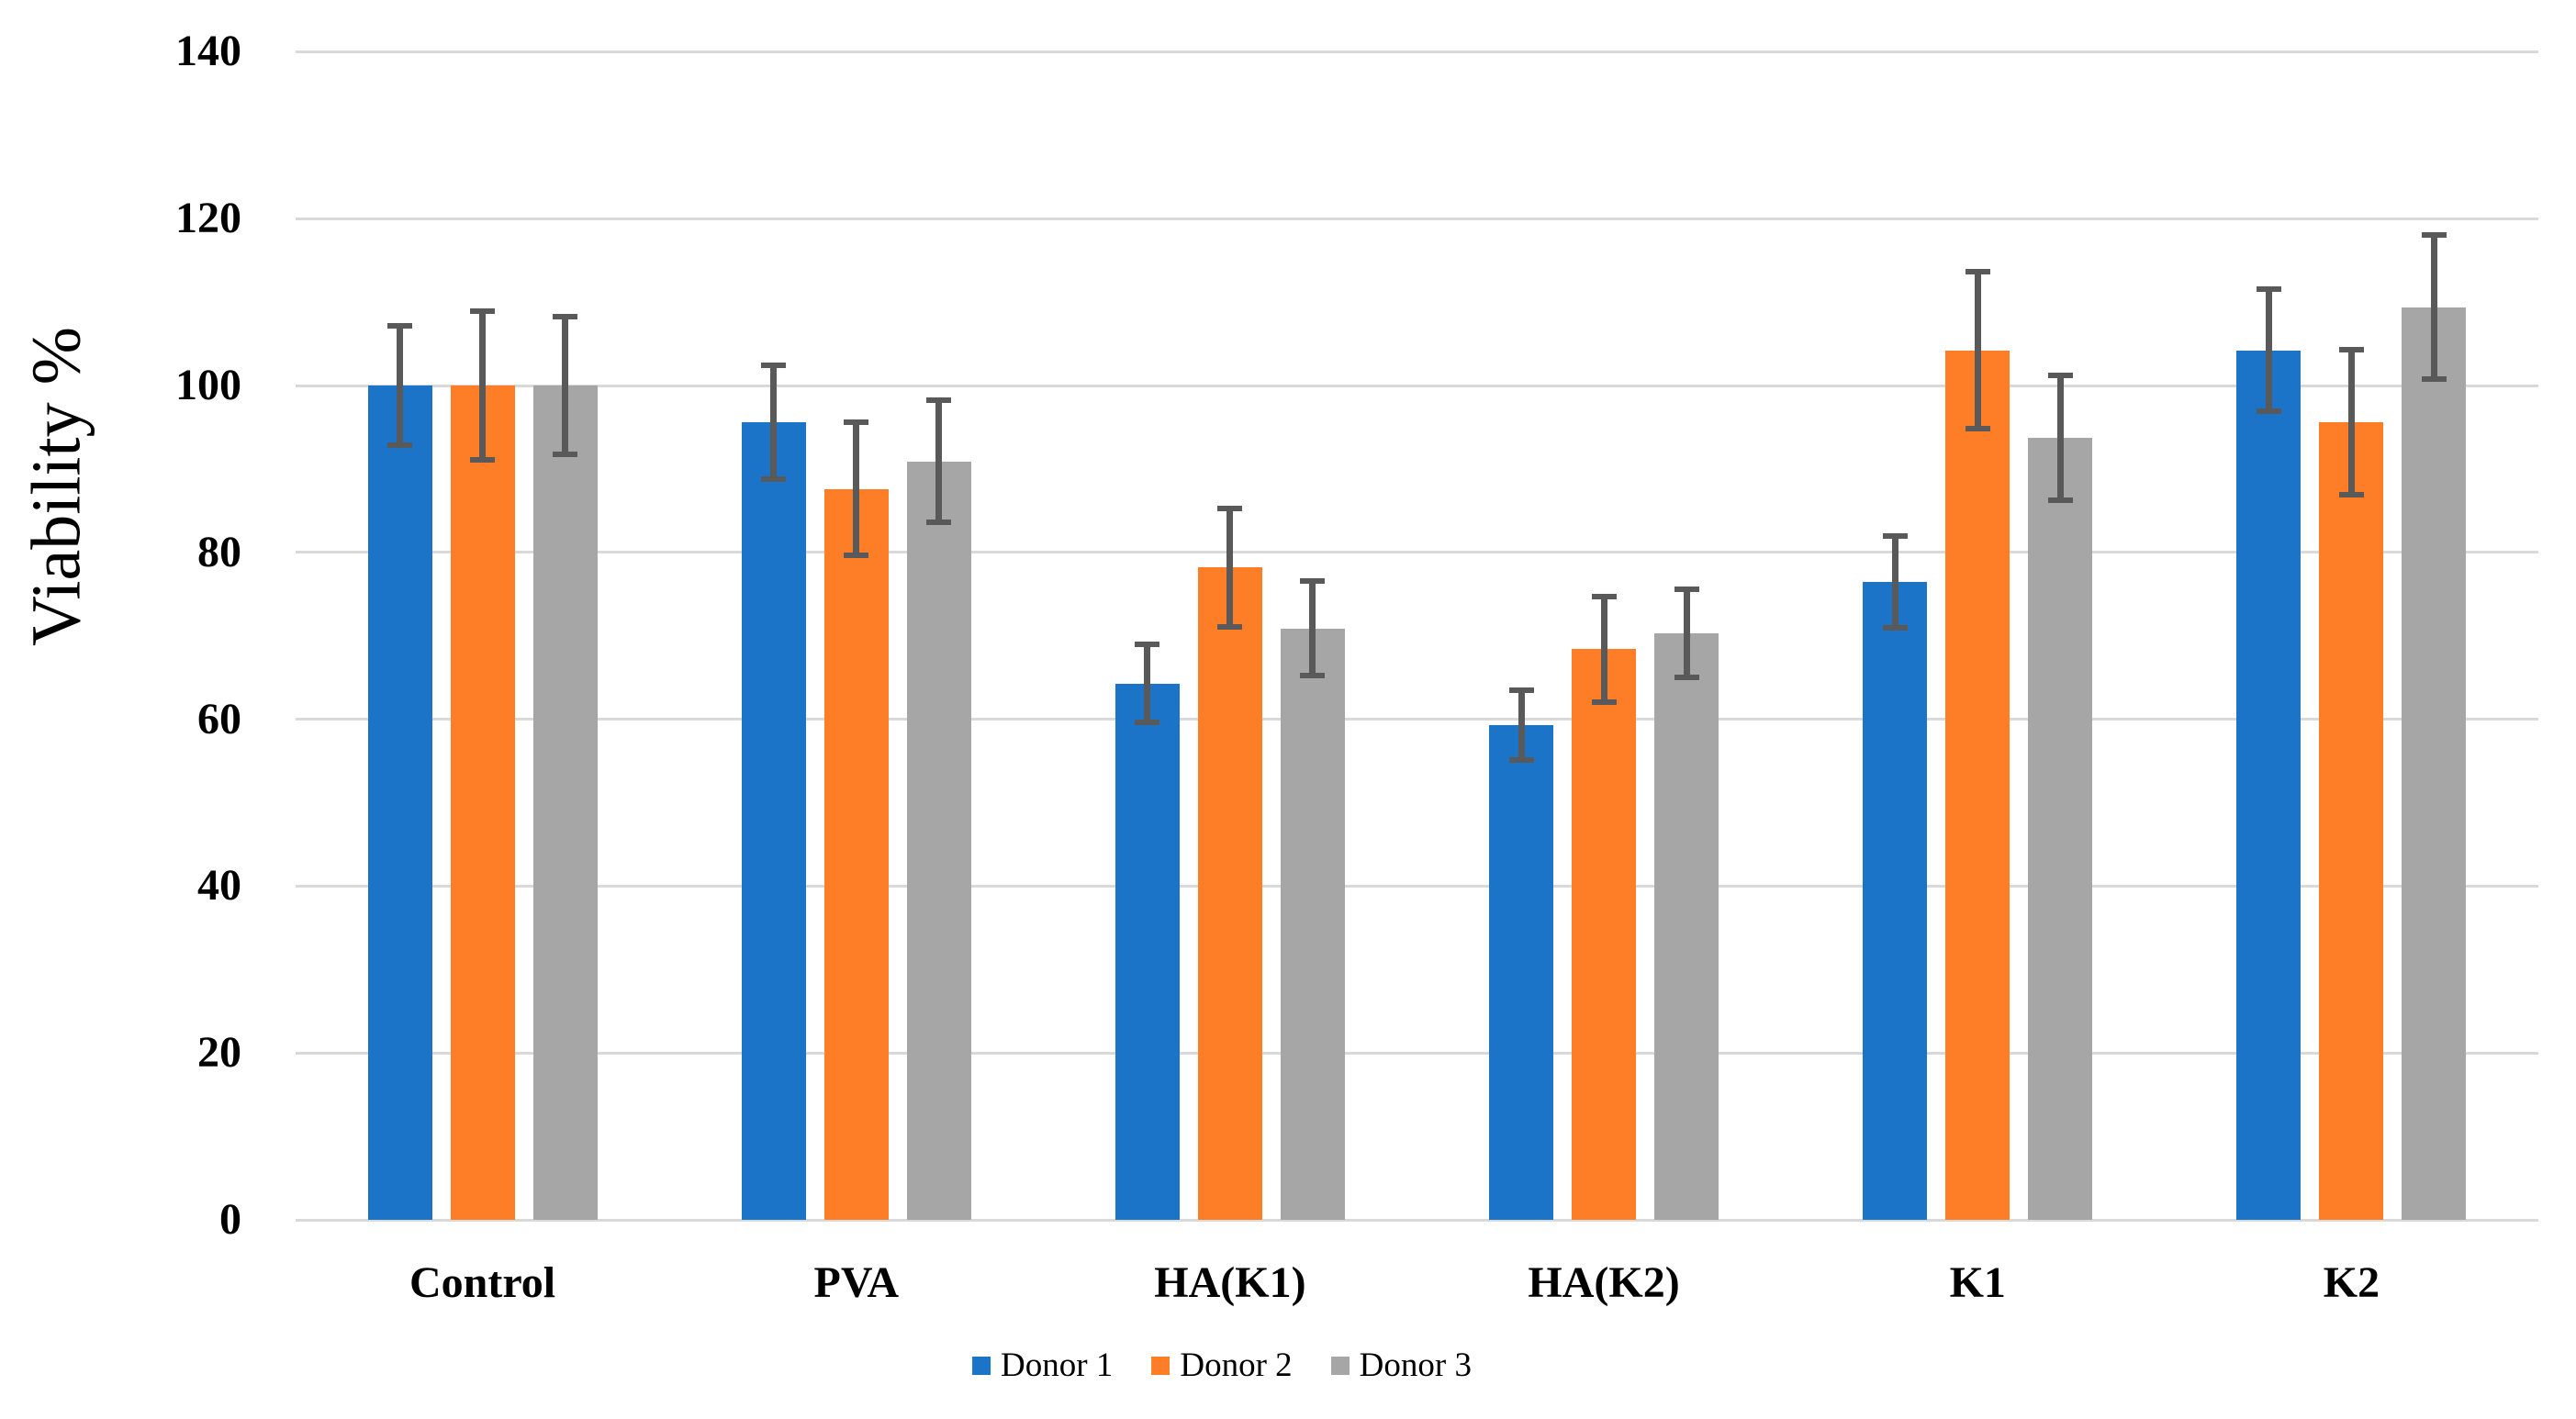  Describe the element at coordinates (219, 551) in the screenshot. I see `y-tick-label-80: 80` at that location.